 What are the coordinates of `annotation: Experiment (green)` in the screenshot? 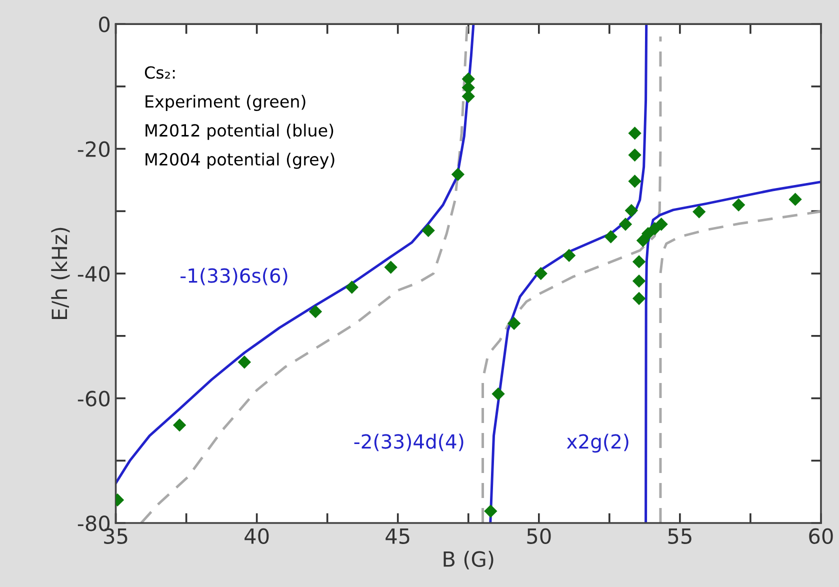 It's located at (226, 102).